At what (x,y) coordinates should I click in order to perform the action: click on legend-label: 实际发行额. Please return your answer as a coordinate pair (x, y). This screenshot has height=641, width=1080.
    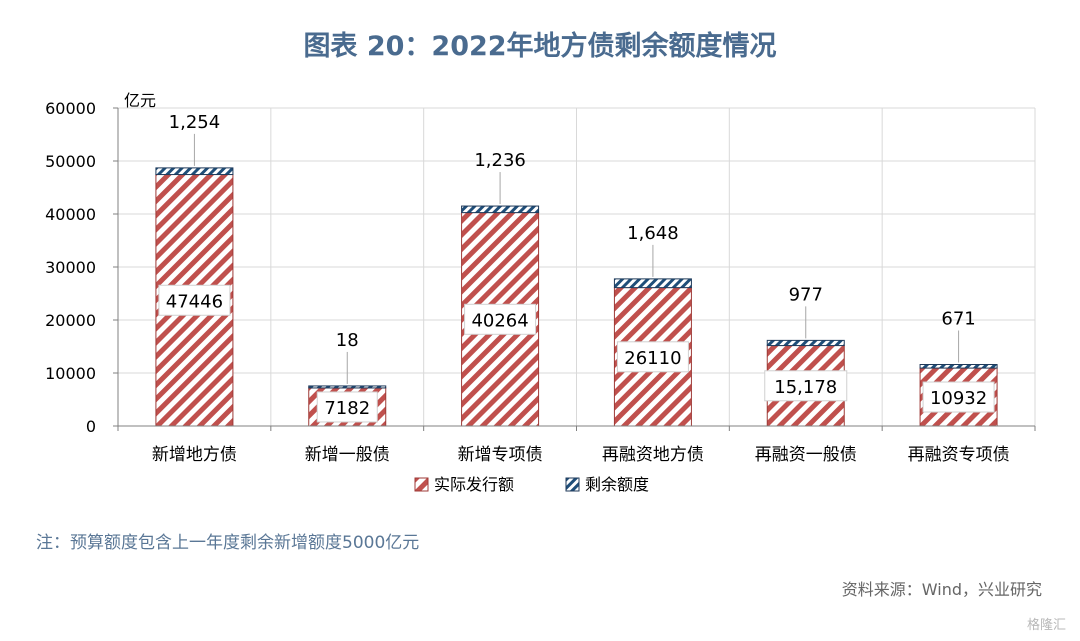
    Looking at the image, I should click on (474, 484).